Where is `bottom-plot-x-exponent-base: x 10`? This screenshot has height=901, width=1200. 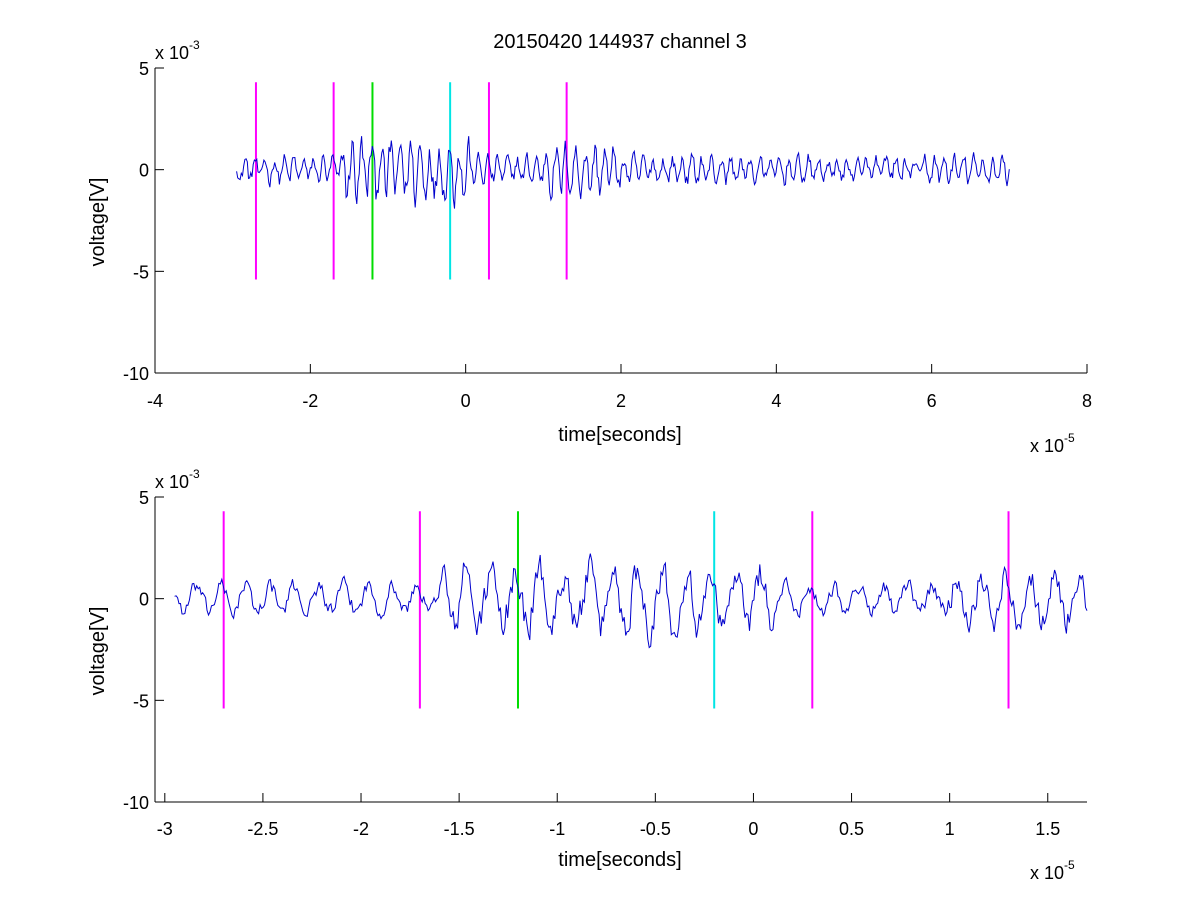 bottom-plot-x-exponent-base: x 10 is located at coordinates (1047, 873).